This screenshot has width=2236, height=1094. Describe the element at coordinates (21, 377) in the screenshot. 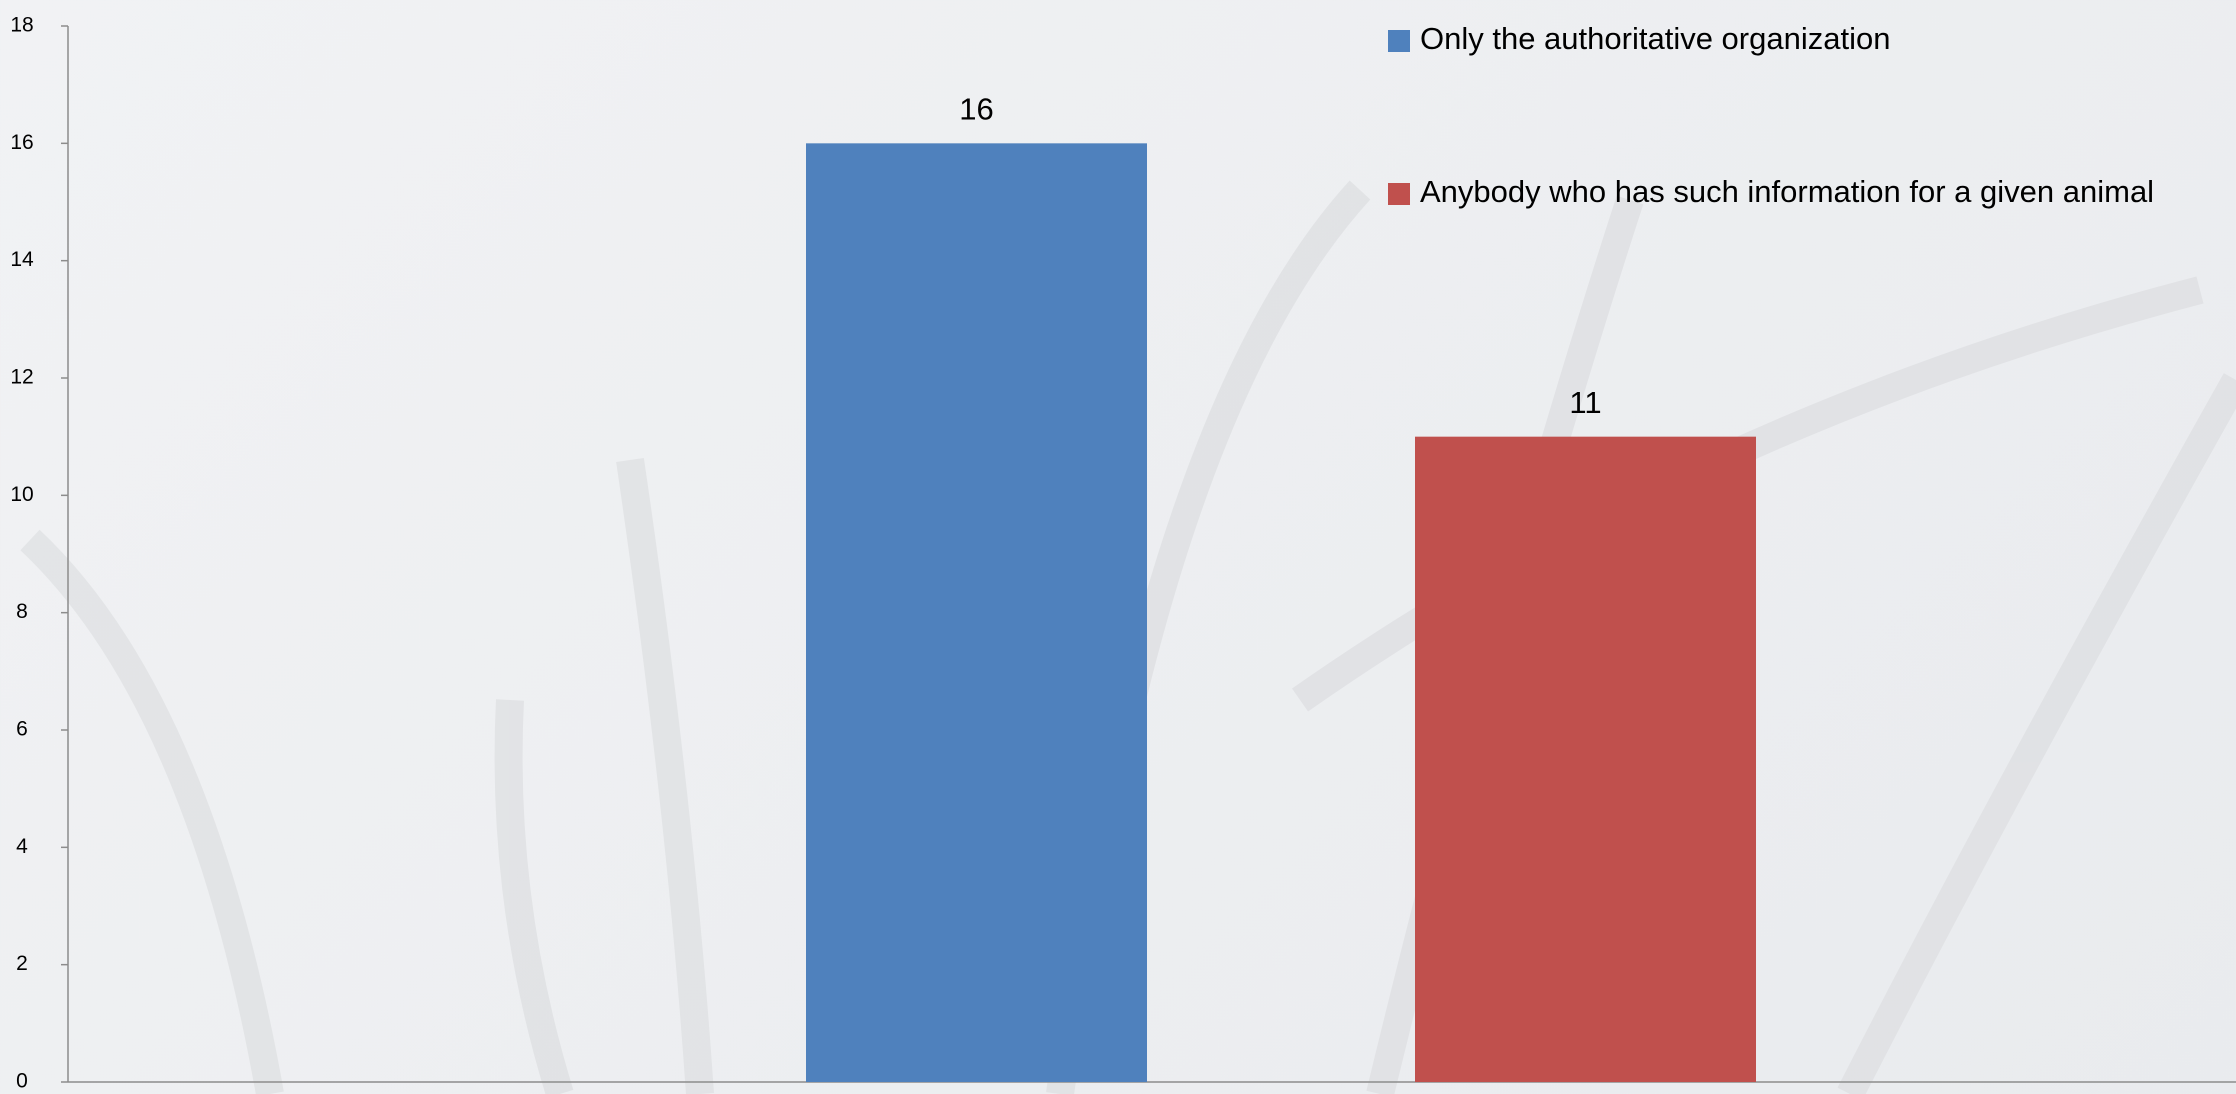

I see `y-tick-label: 12` at that location.